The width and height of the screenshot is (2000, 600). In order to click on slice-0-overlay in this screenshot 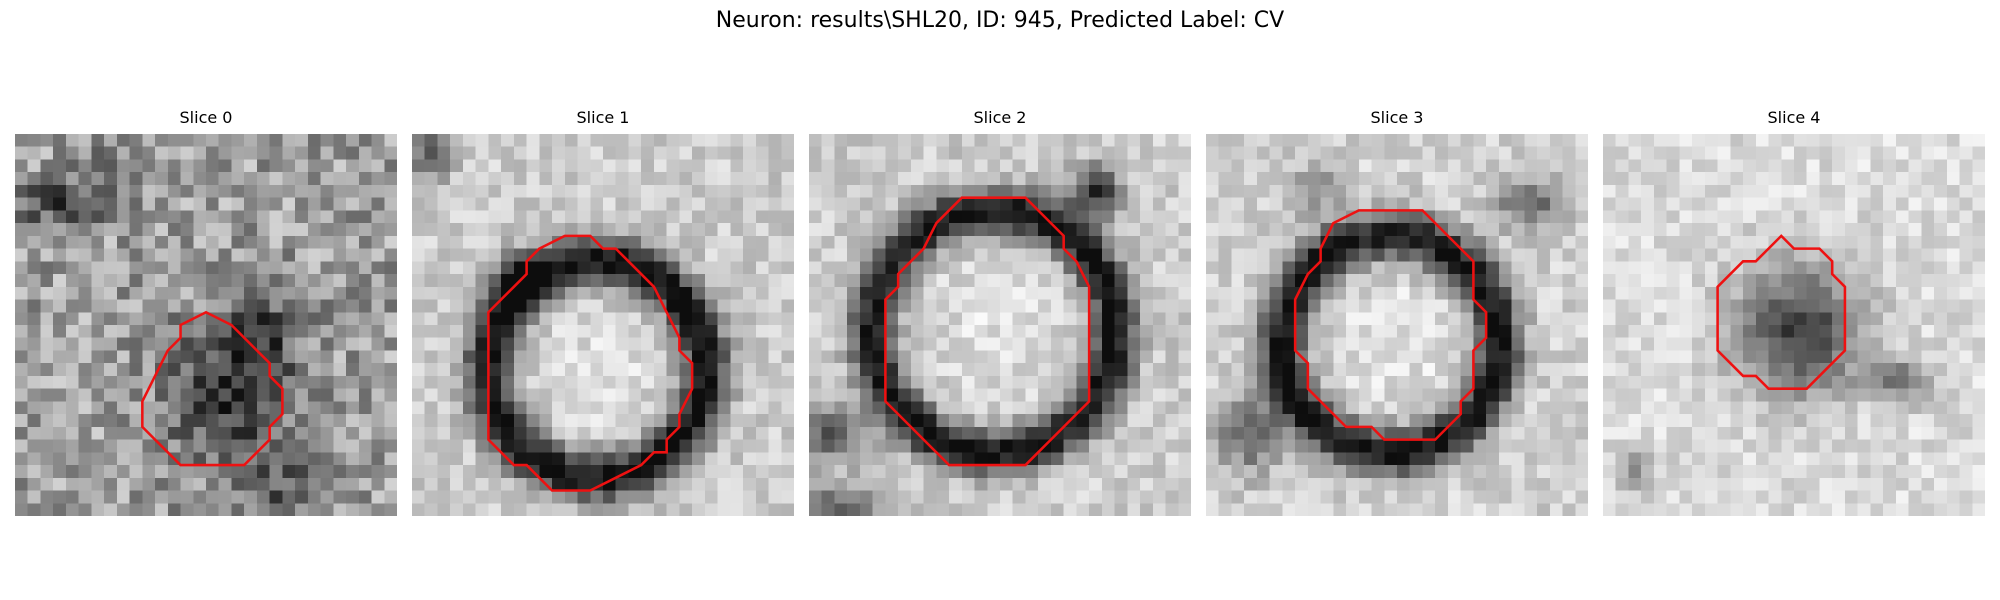, I will do `click(212, 388)`.